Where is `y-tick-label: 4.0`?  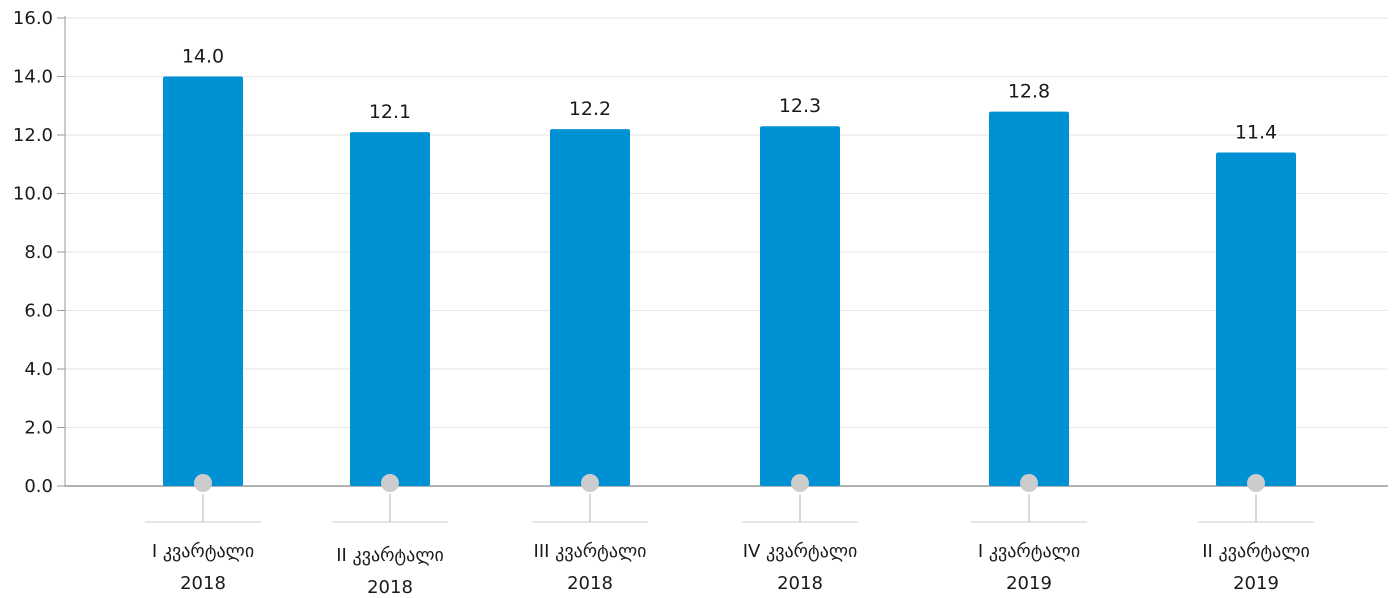
y-tick-label: 4.0 is located at coordinates (38, 369).